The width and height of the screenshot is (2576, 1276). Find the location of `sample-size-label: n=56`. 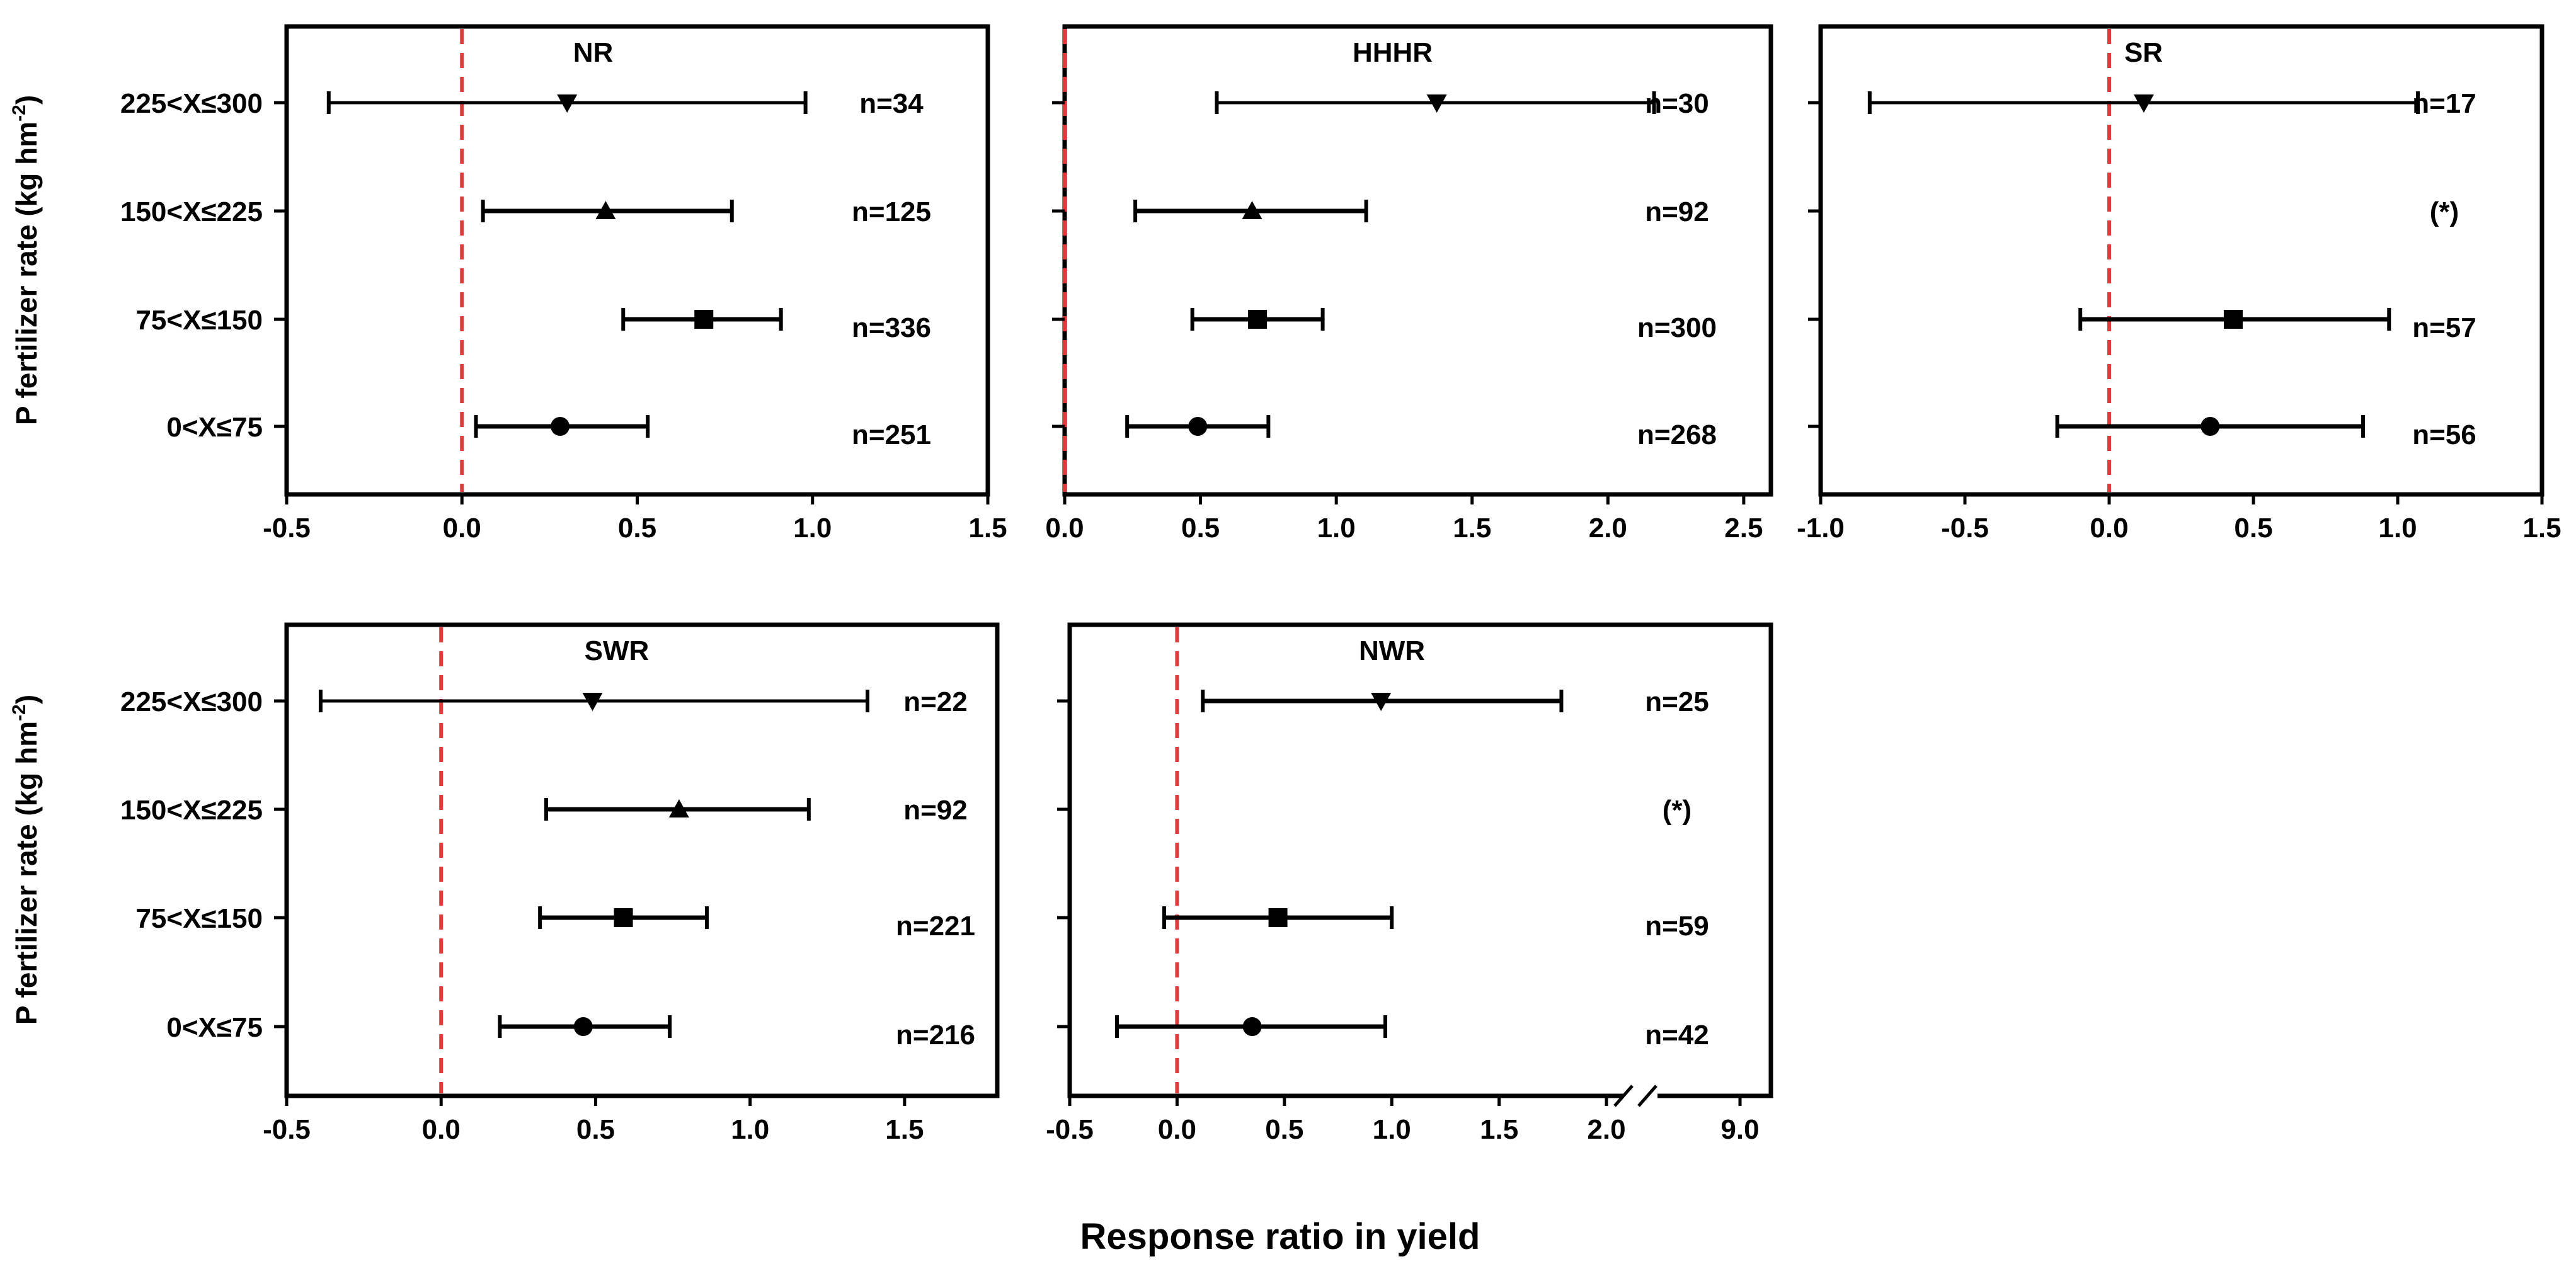

sample-size-label: n=56 is located at coordinates (2444, 434).